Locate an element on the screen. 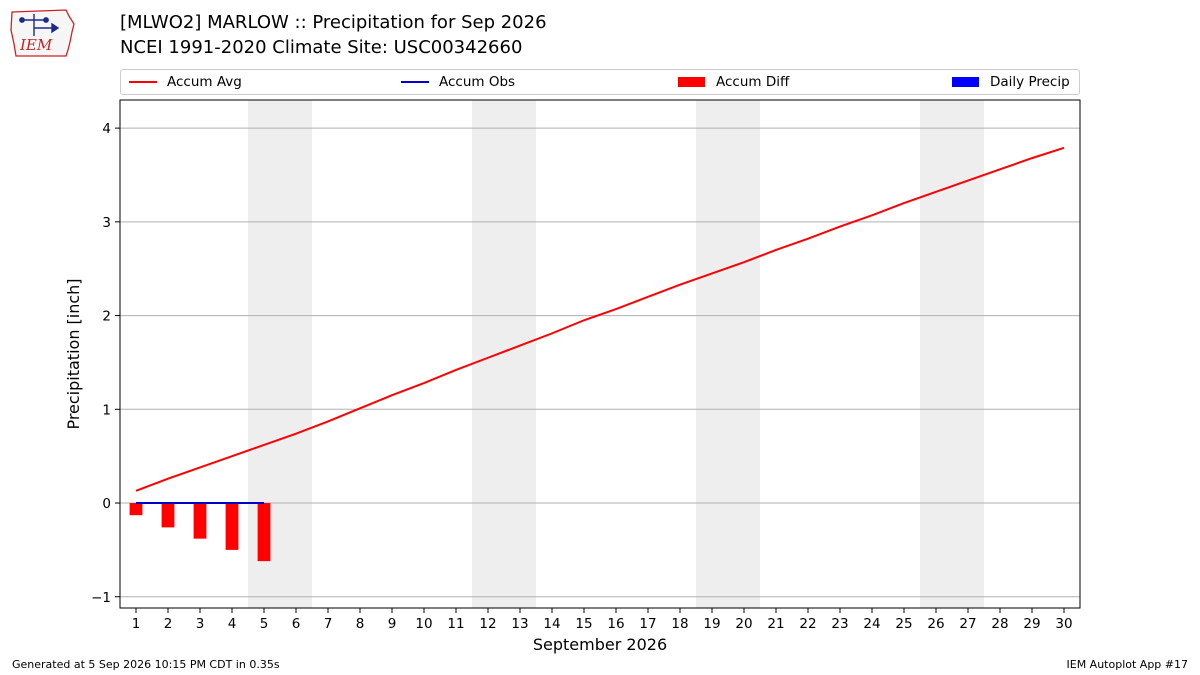  x-tick-label: 19 is located at coordinates (711, 624).